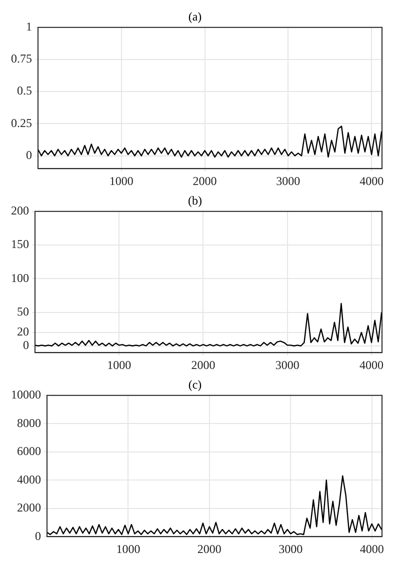 The image size is (396, 572). What do you see at coordinates (20, 277) in the screenshot?
I see `y-tick-label: 100` at bounding box center [20, 277].